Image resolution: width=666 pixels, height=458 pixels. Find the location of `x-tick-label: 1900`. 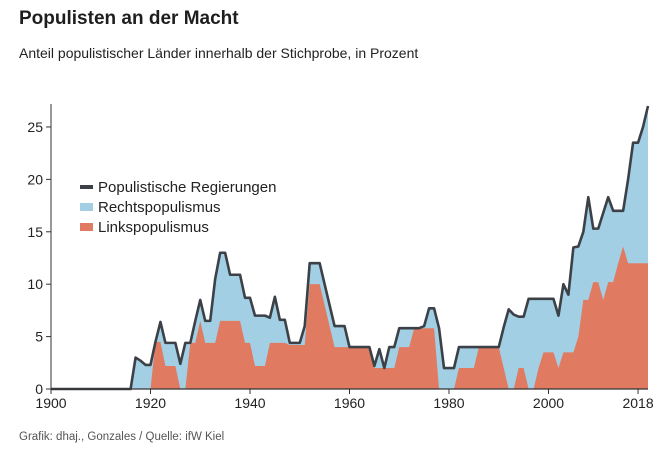

x-tick-label: 1900 is located at coordinates (50, 403).